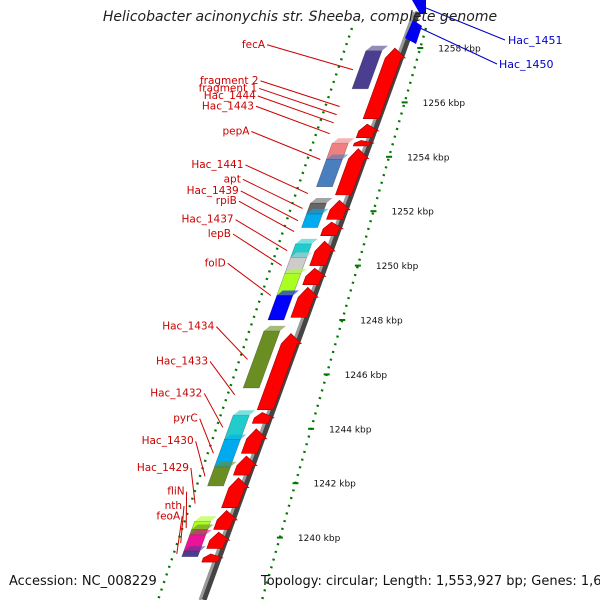 This screenshot has height=600, width=600. Describe the element at coordinates (168, 441) in the screenshot. I see `feature-label: Hac_1430` at that location.